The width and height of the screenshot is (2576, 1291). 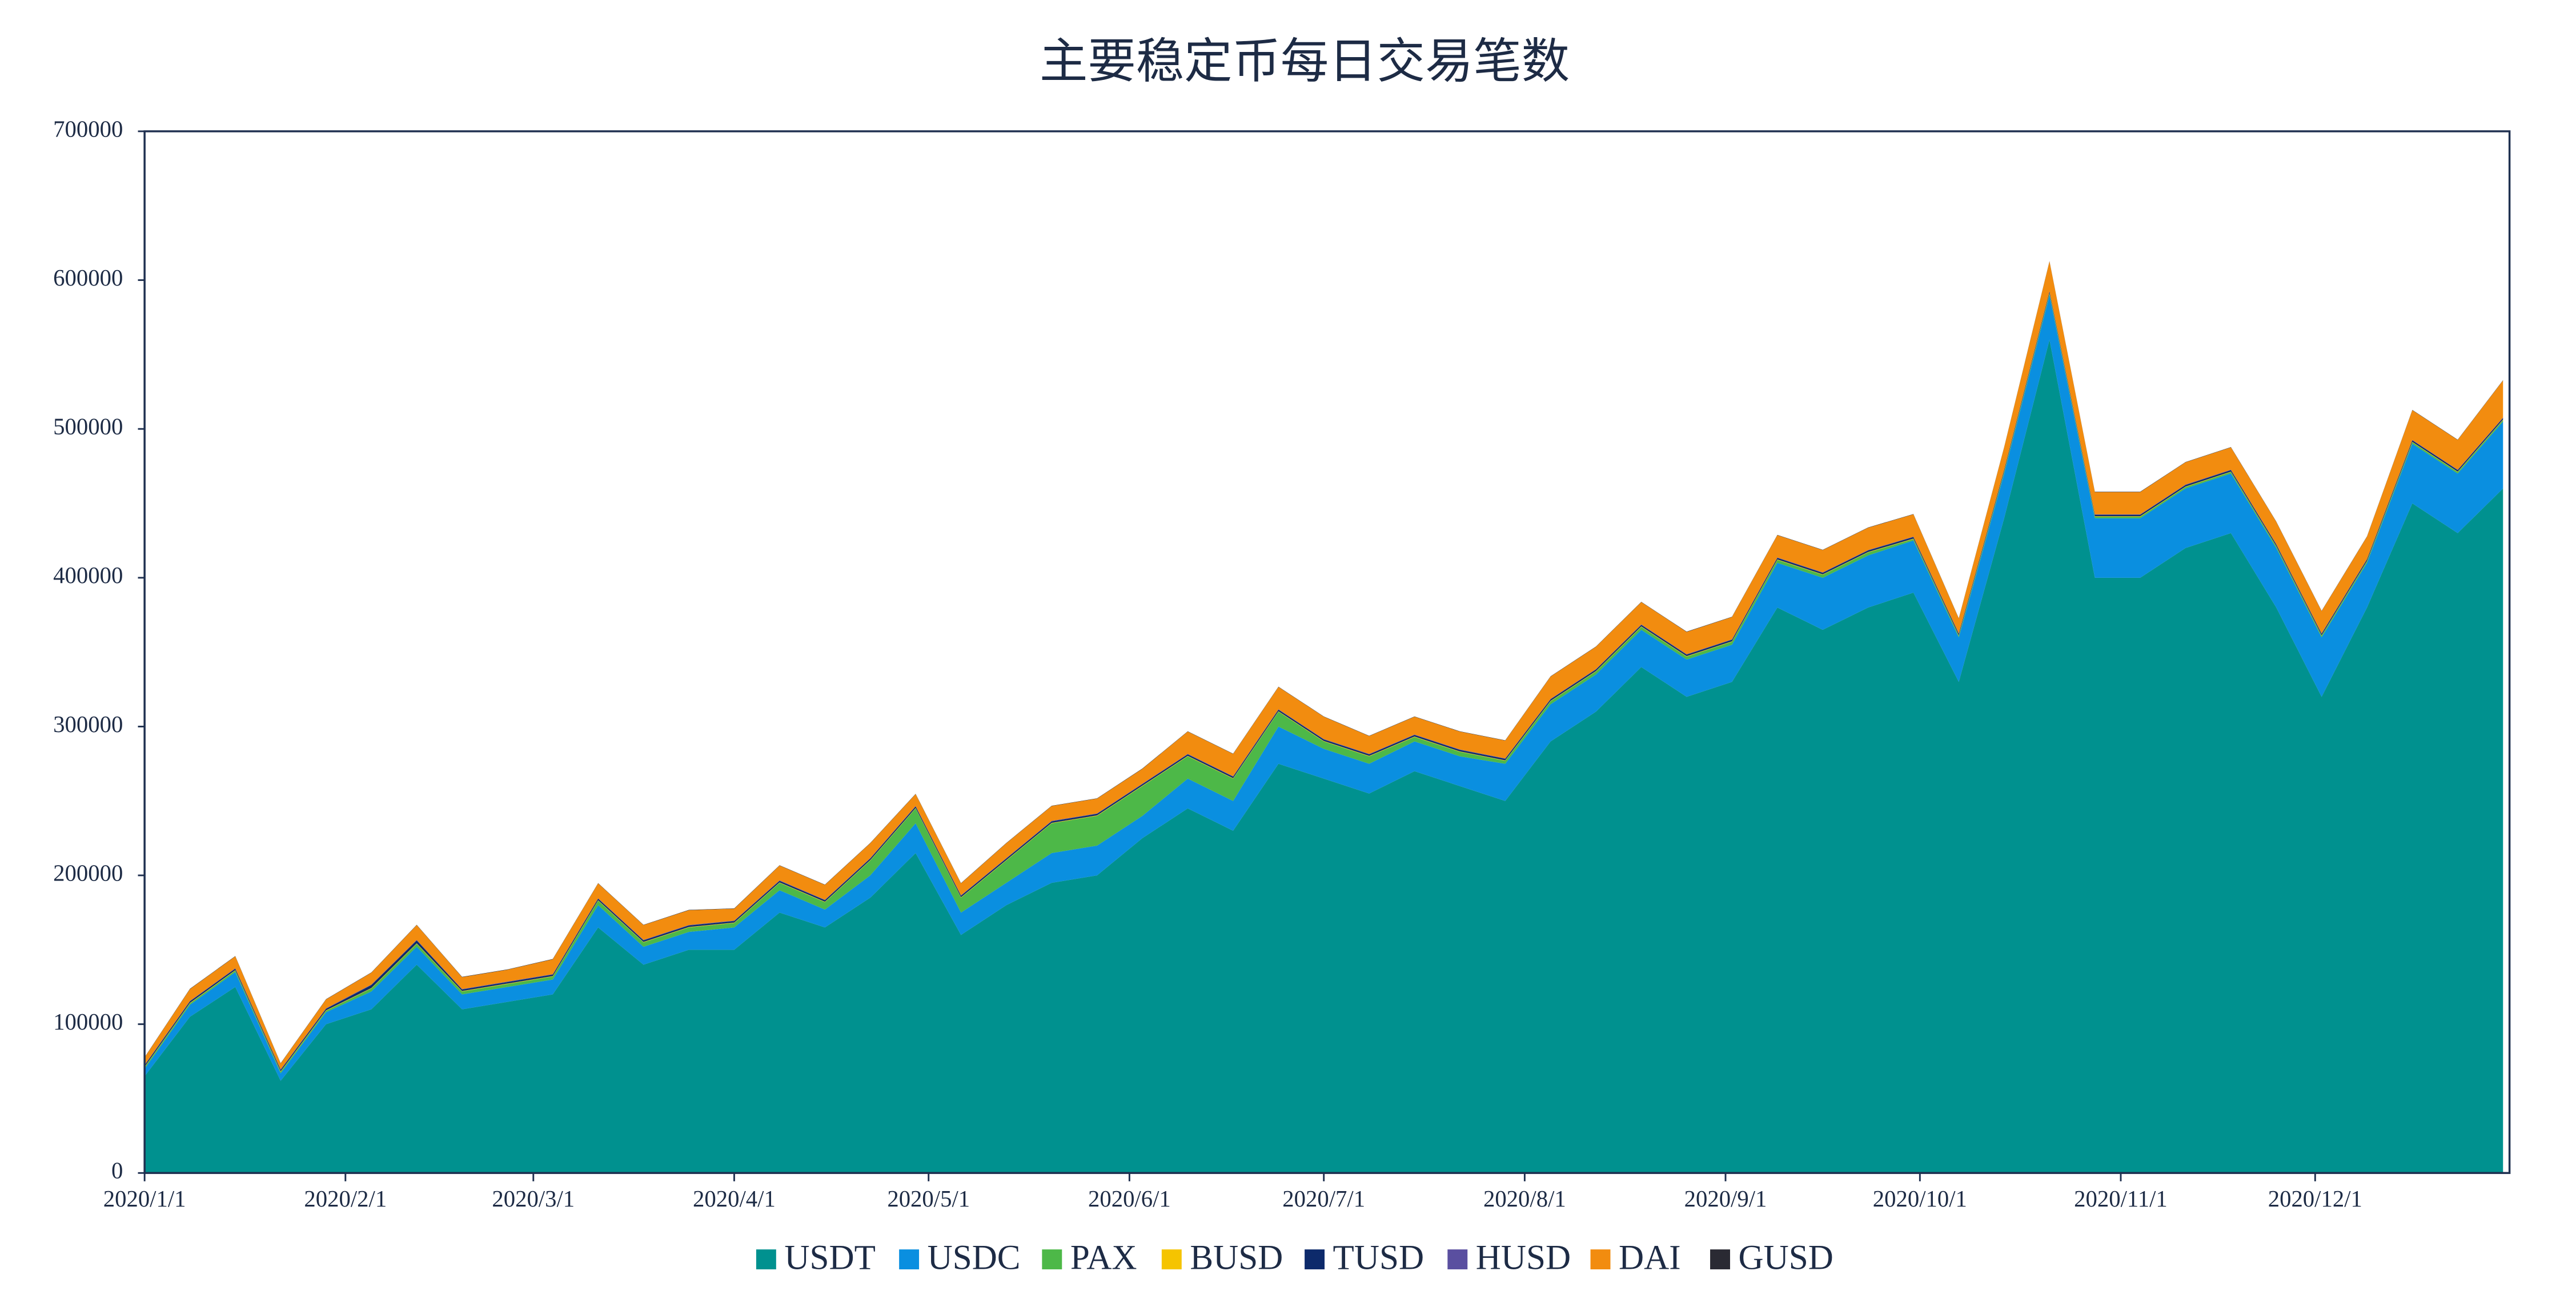 What do you see at coordinates (1524, 1199) in the screenshot?
I see `x-tick-label: 2020/8/1` at bounding box center [1524, 1199].